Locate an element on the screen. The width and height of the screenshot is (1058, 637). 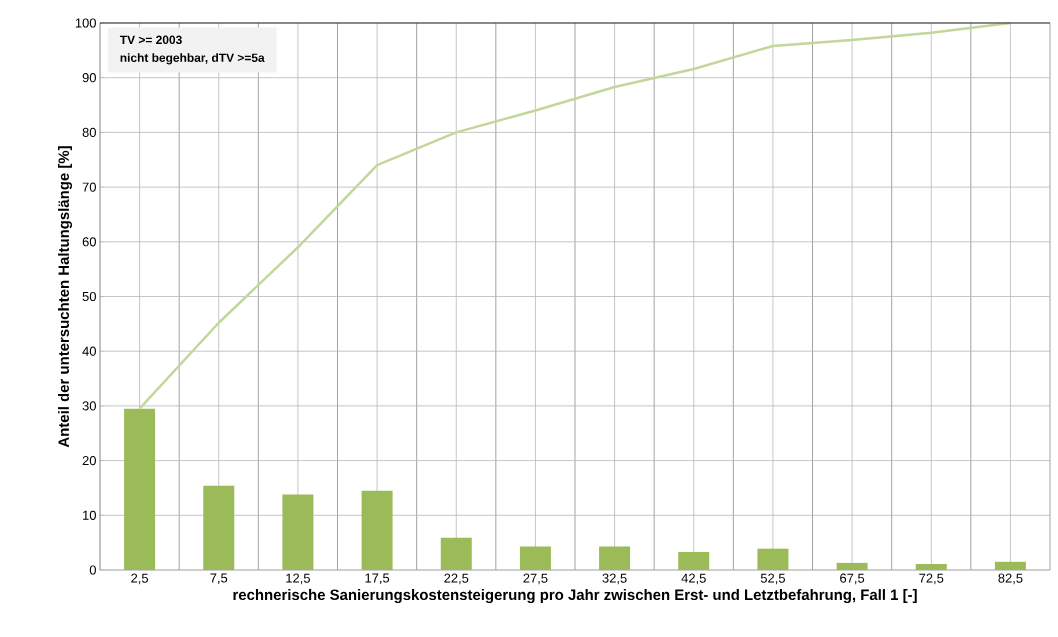
y-tick-label: 70 is located at coordinates (89, 187).